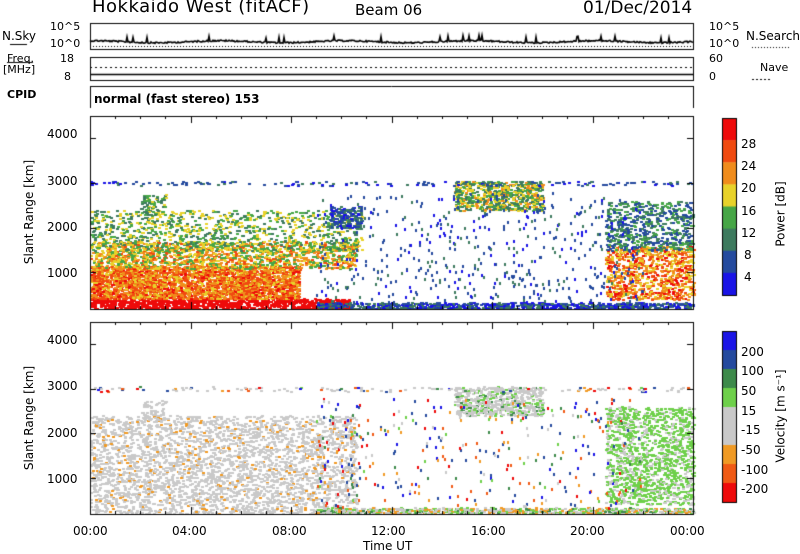 The image size is (800, 554). I want to click on power-cbar-tick-12: 12, so click(749, 233).